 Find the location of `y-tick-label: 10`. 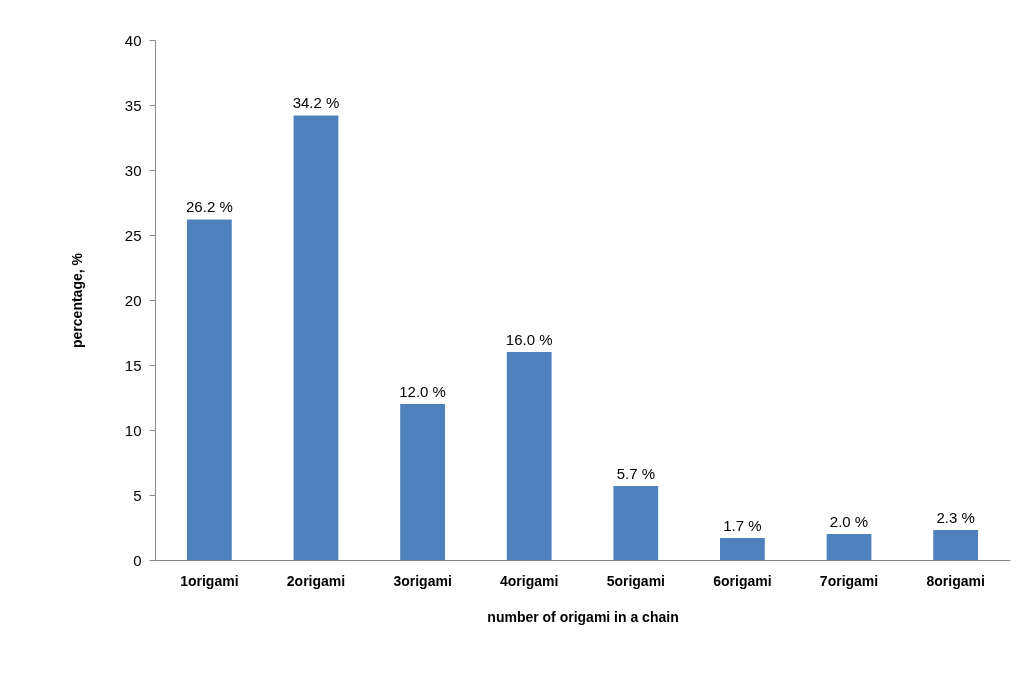

y-tick-label: 10 is located at coordinates (133, 430).